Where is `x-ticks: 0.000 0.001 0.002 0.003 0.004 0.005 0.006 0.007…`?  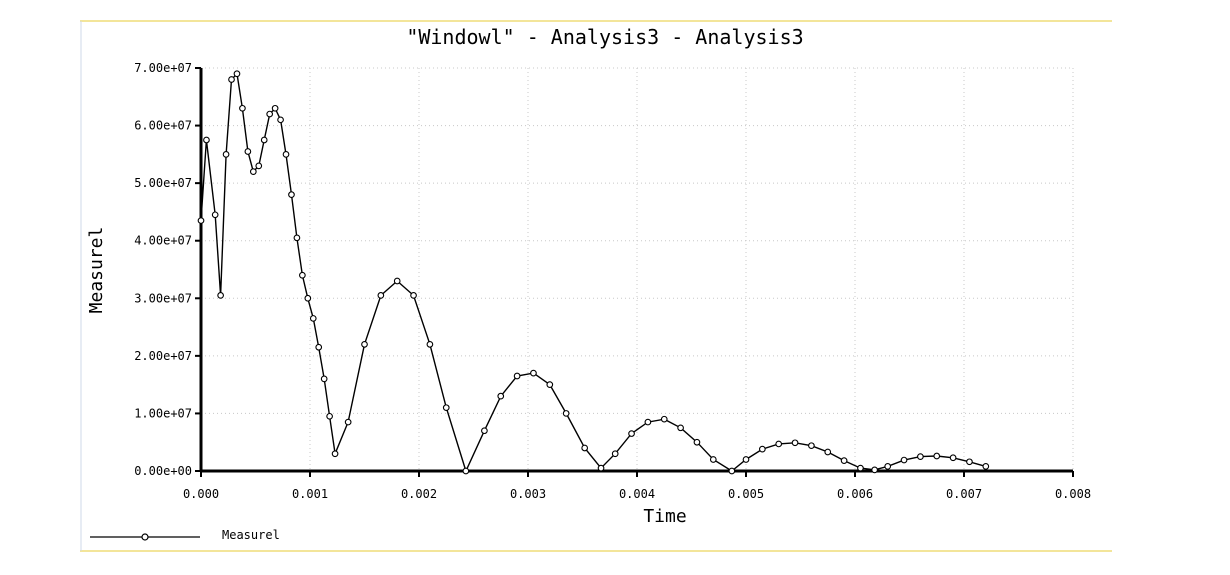
x-ticks: 0.000 0.001 0.002 0.003 0.004 0.005 0.006 0.007… is located at coordinates (637, 486).